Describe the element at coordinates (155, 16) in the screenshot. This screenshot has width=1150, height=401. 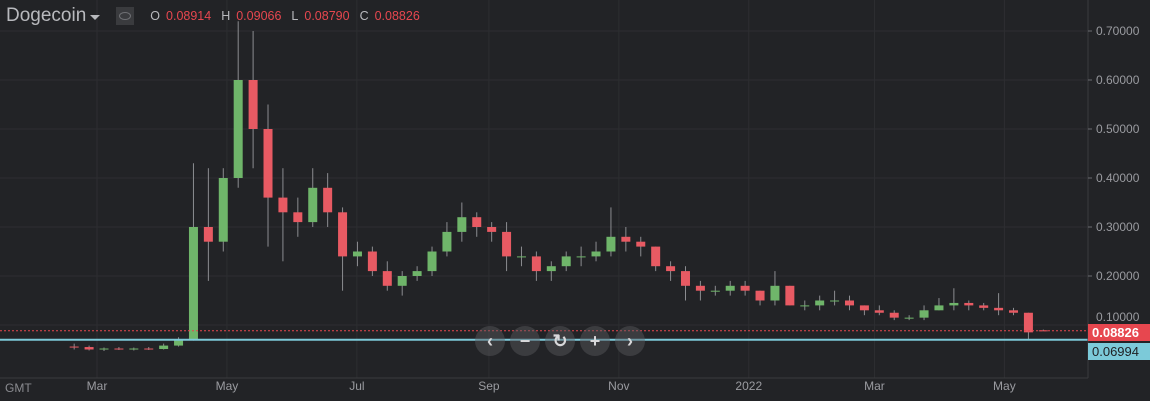
I see `open-label: O` at that location.